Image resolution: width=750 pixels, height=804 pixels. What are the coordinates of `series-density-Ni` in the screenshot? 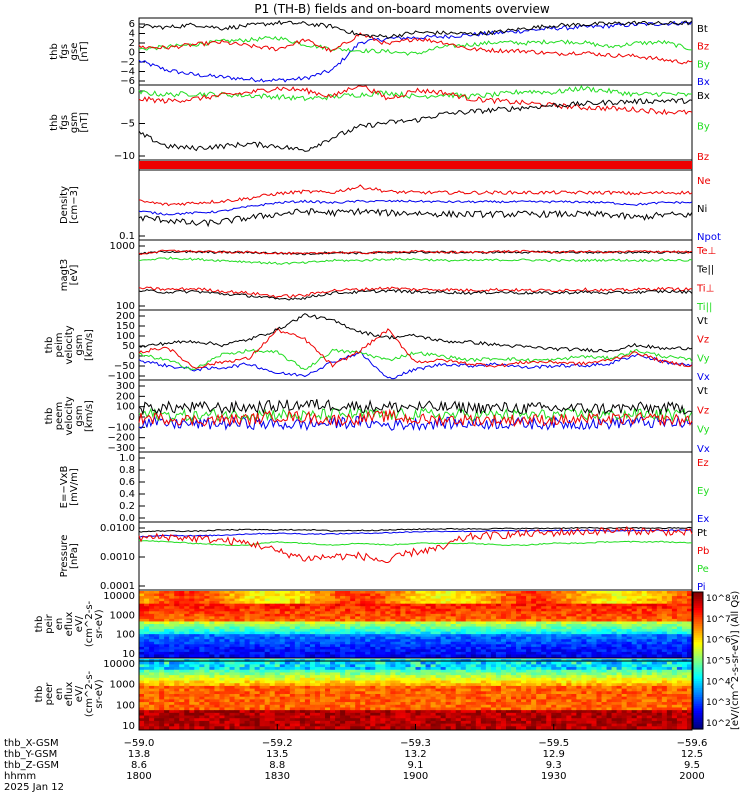 It's located at (415, 217).